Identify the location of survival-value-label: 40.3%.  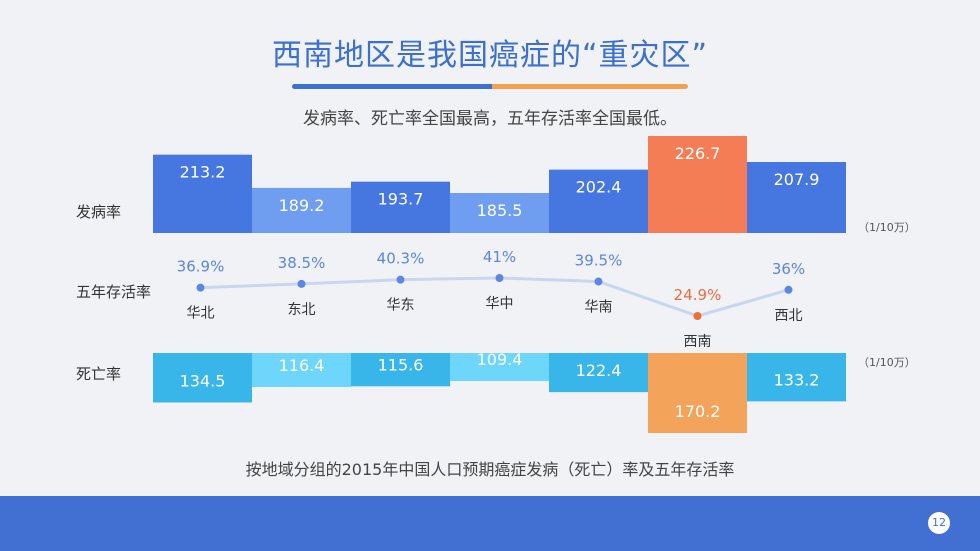
(401, 259).